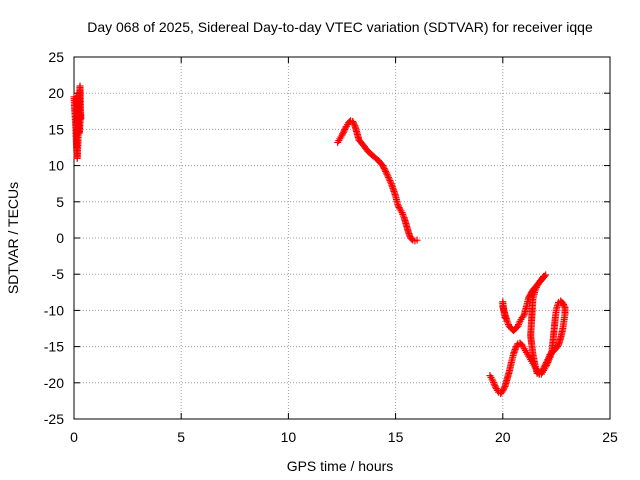  What do you see at coordinates (56, 129) in the screenshot?
I see `y-tick-label: 15` at bounding box center [56, 129].